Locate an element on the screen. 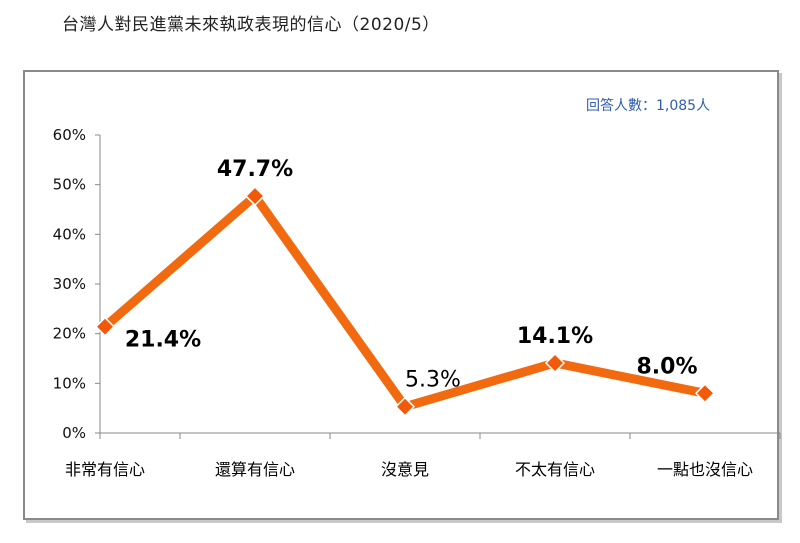  data-label: 47.7% is located at coordinates (255, 169).